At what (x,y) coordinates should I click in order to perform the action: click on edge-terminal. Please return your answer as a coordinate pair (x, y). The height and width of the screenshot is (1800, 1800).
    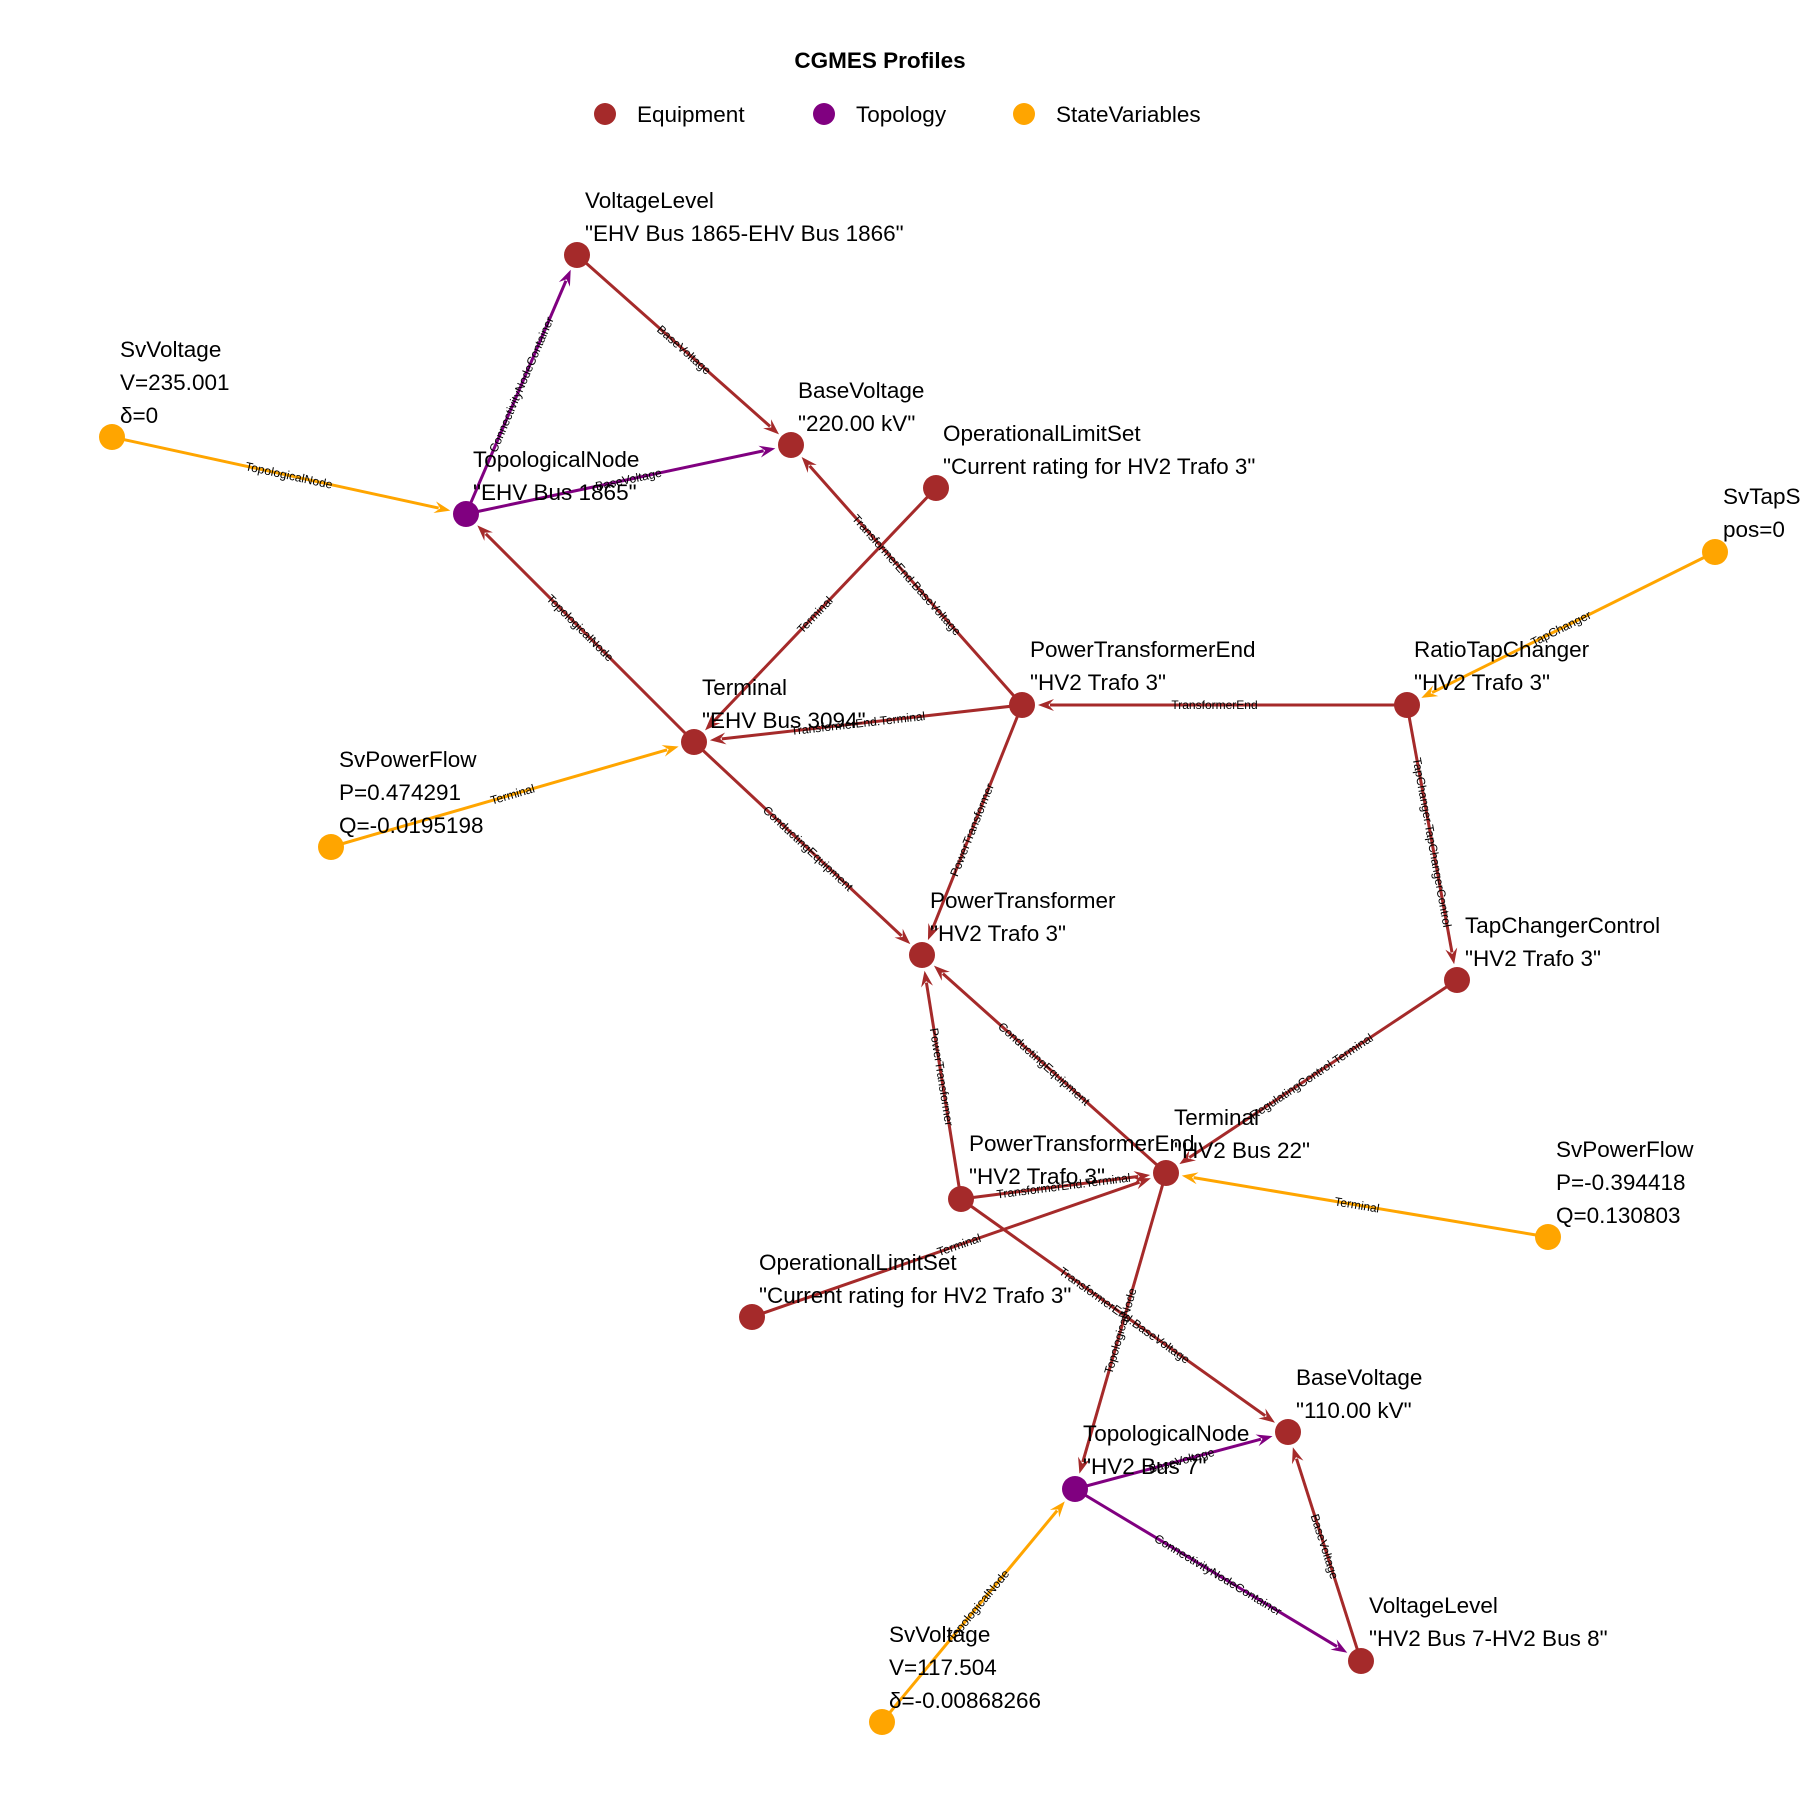
    Looking at the image, I should click on (504, 797).